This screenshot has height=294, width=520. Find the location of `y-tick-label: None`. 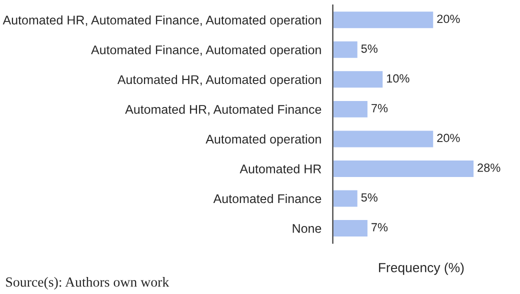

y-tick-label: None is located at coordinates (307, 228).